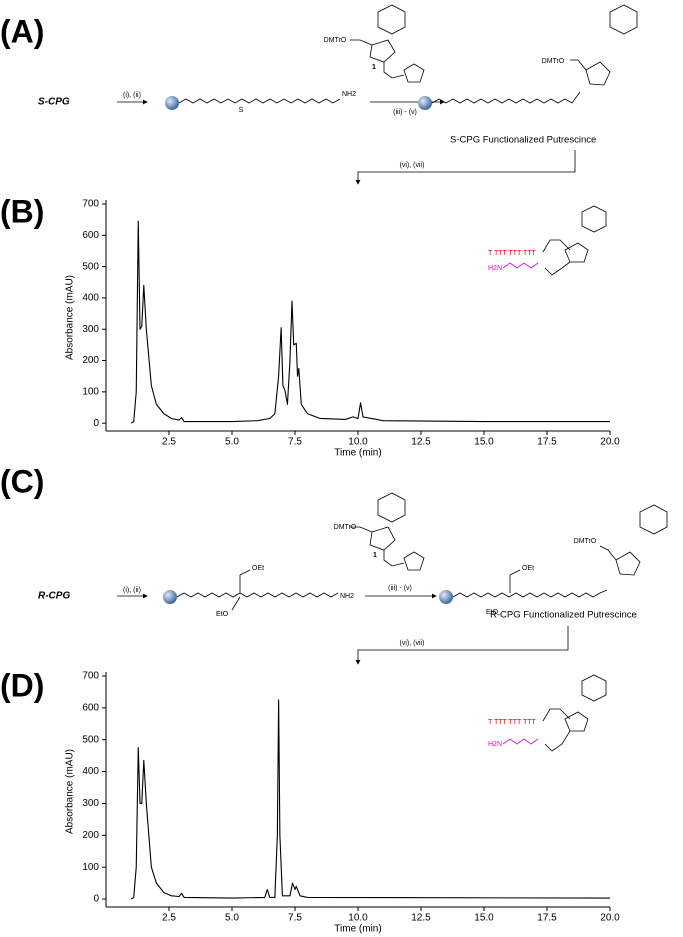 This screenshot has width=683, height=937. What do you see at coordinates (169, 442) in the screenshot?
I see `x-tick-label: 2.5` at bounding box center [169, 442].